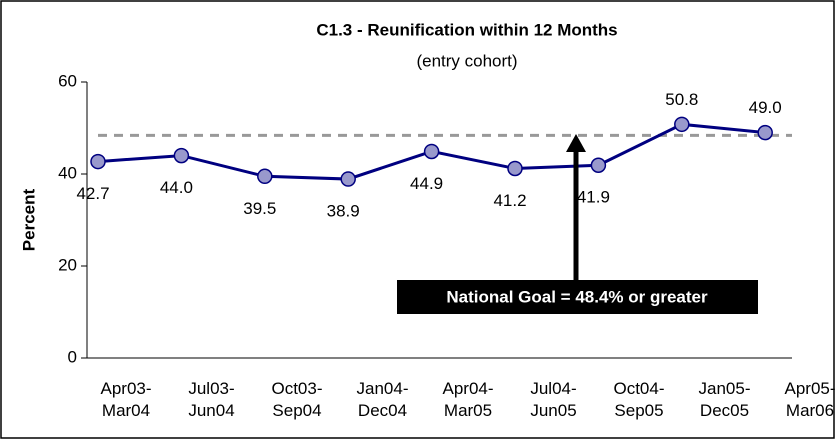 The height and width of the screenshot is (439, 835). I want to click on x-tick-label: Oct03-Sep04, so click(297, 399).